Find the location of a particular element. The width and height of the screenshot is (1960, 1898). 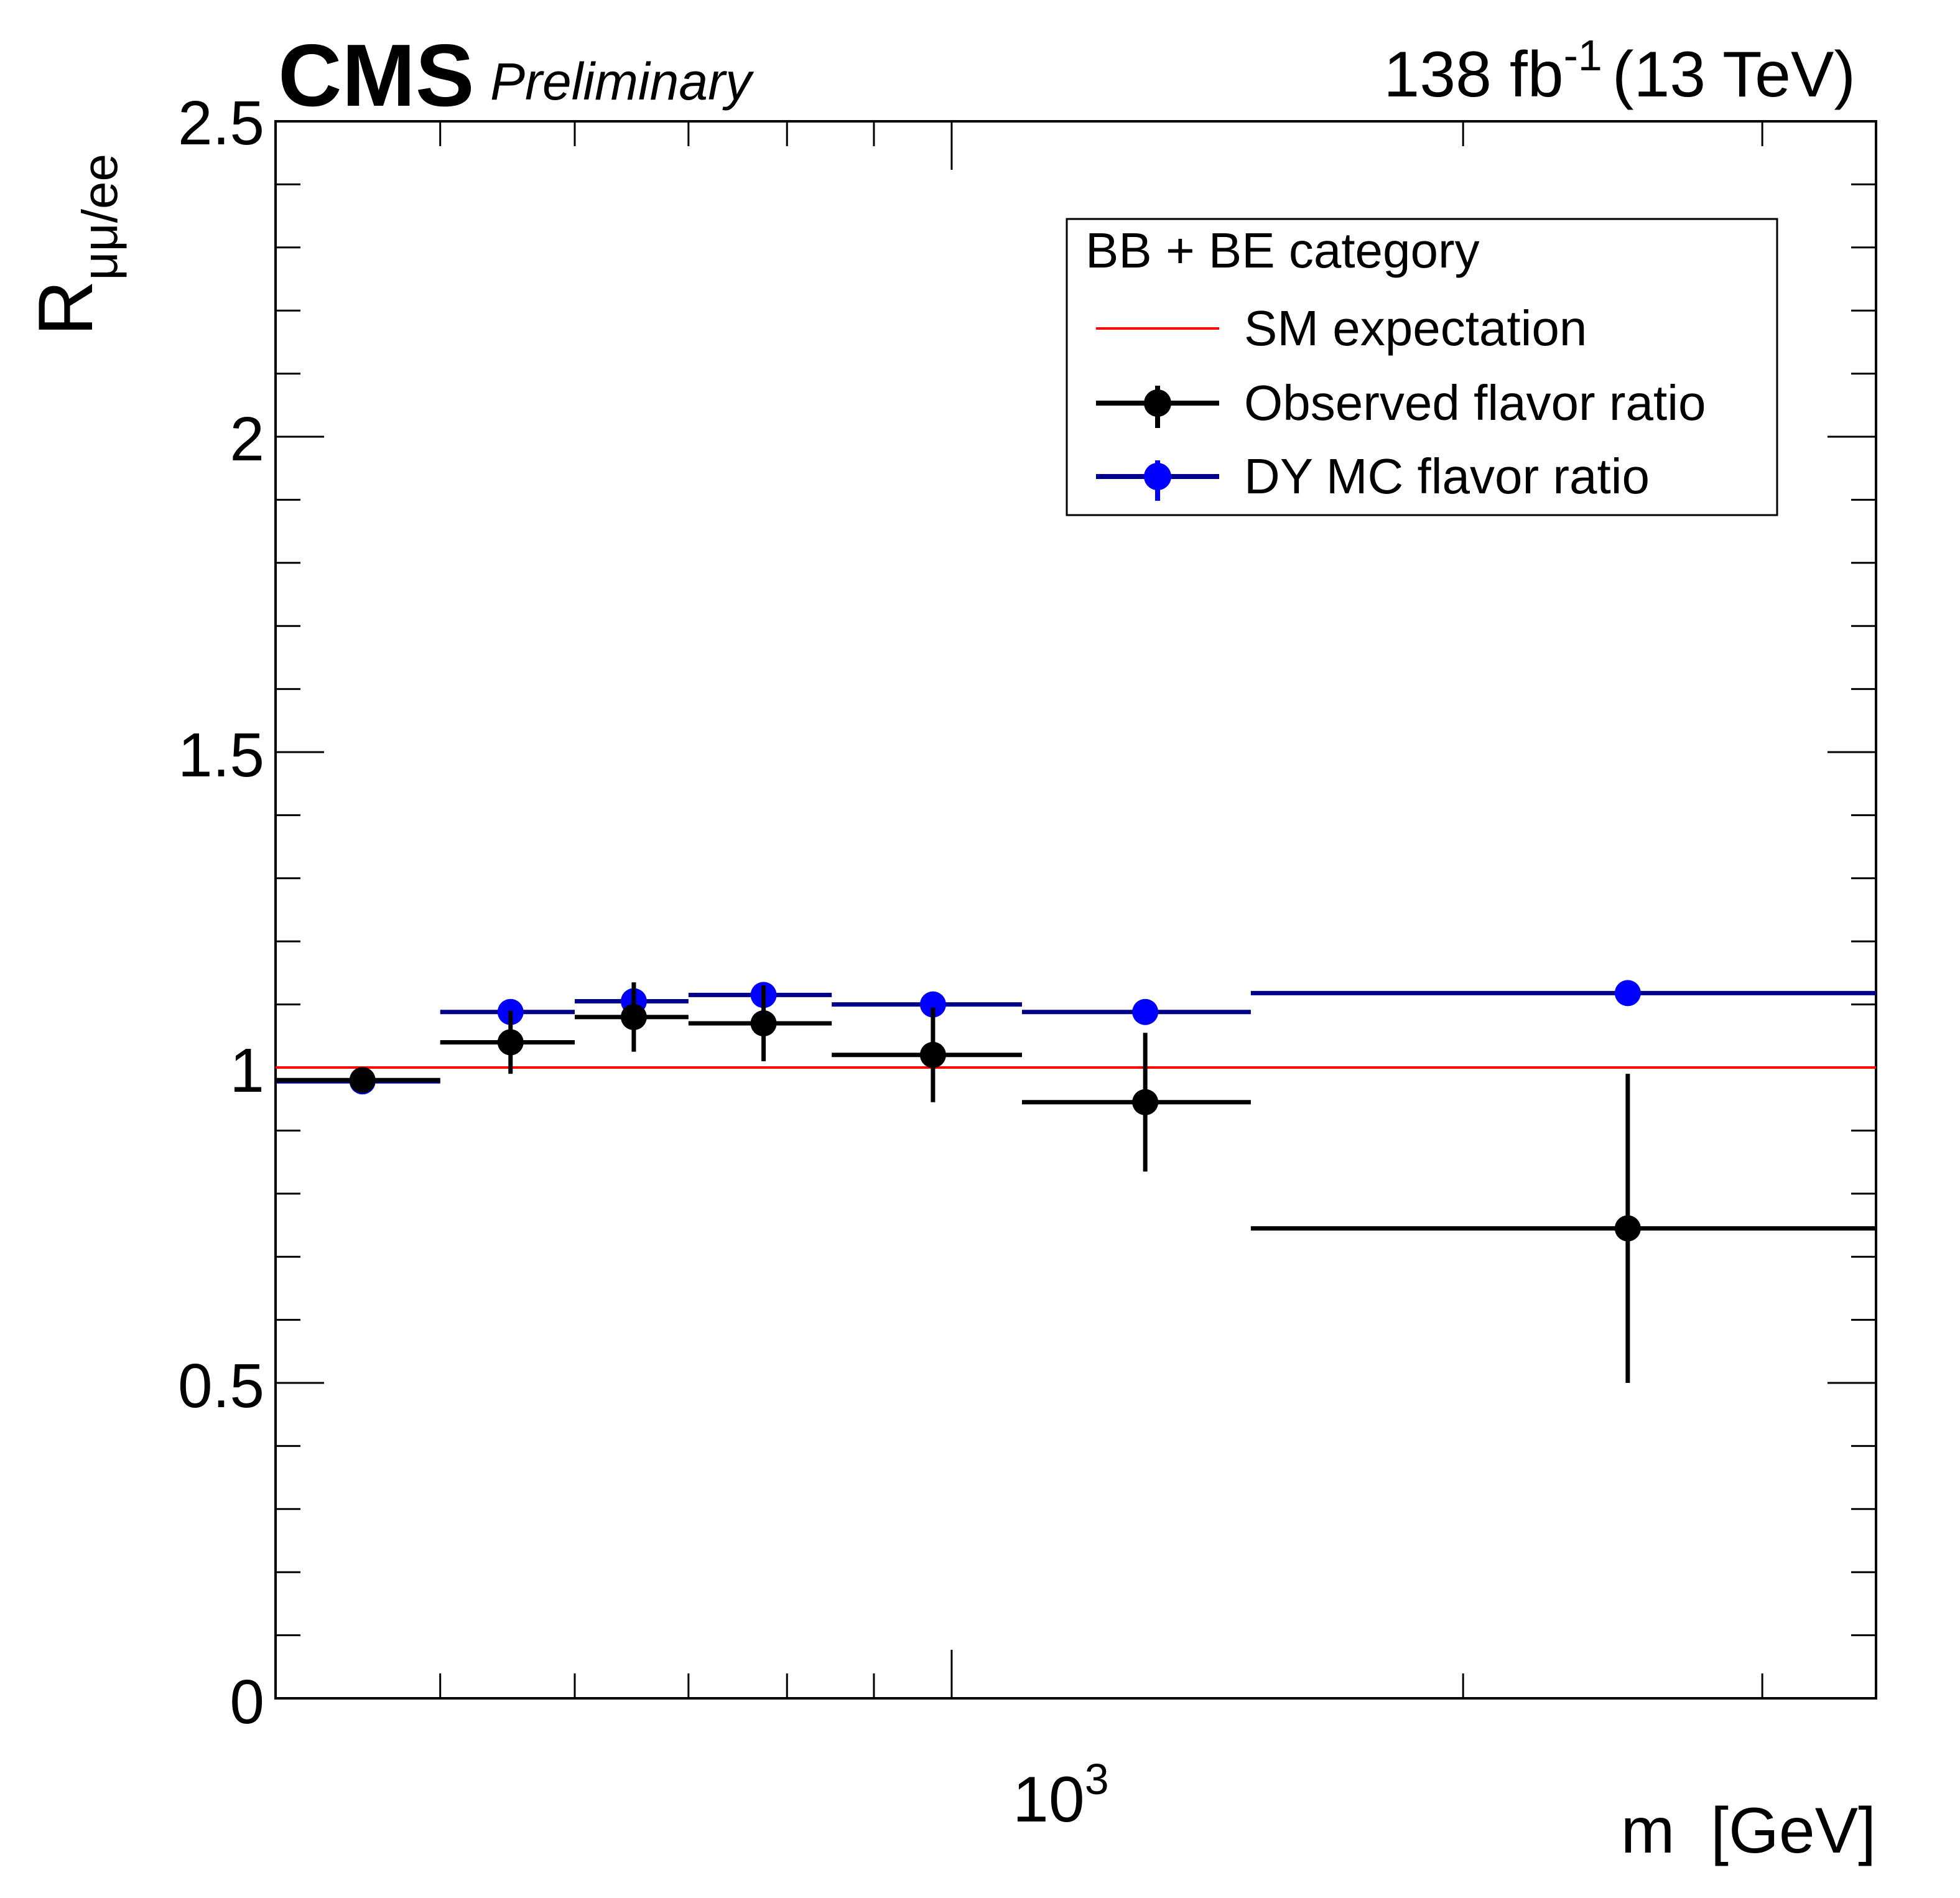

legend-observed-marker is located at coordinates (1157, 403).